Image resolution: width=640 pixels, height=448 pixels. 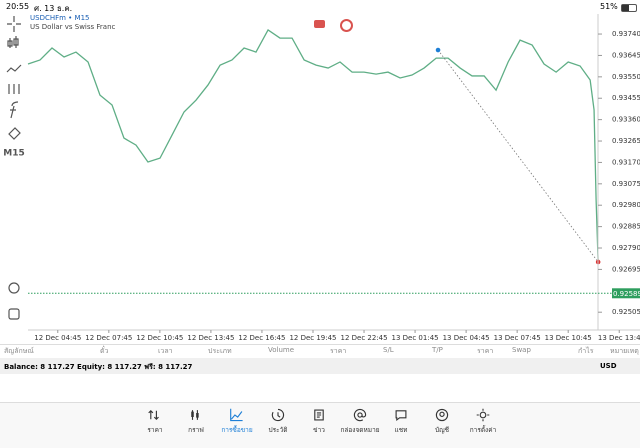 I want to click on y-tick-label: 0.93170, so click(x=626, y=162).